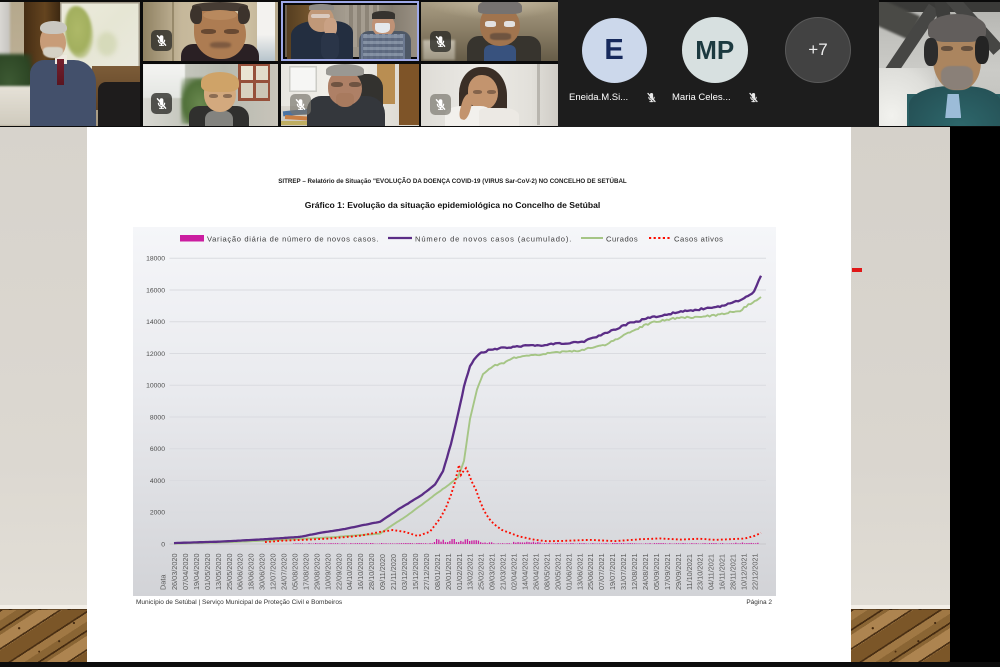 The width and height of the screenshot is (1000, 667). I want to click on svg-text: 01/05/2020, so click(207, 571).